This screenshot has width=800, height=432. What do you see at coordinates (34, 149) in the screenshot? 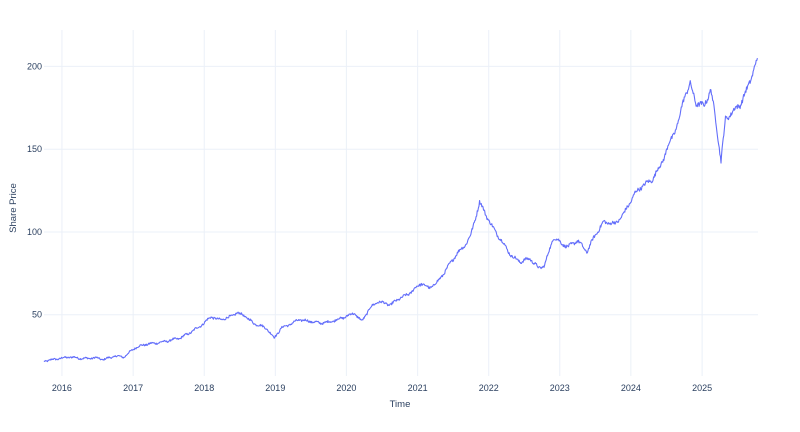
I see `y-tick-label: 150` at bounding box center [34, 149].